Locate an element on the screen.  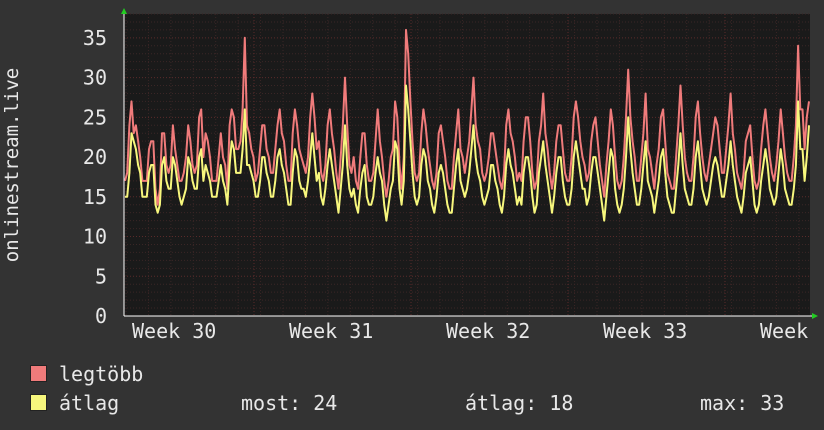
legend-label-max: legtöbb is located at coordinates (101, 374).